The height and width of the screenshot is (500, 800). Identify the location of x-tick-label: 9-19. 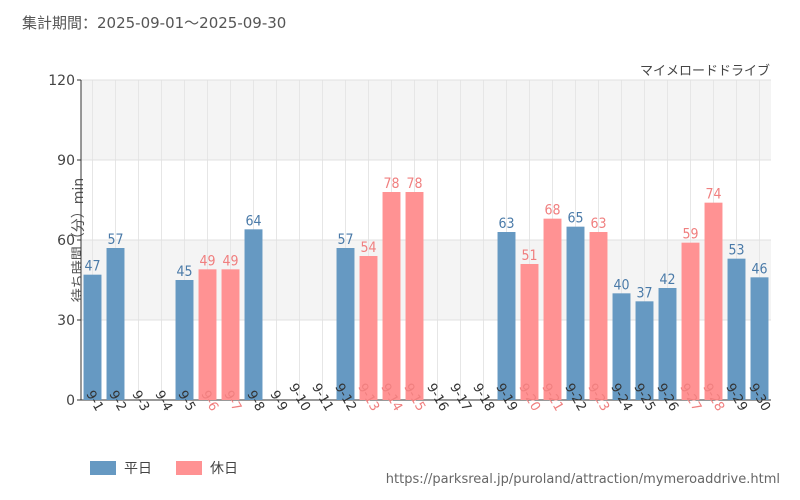
(506, 397).